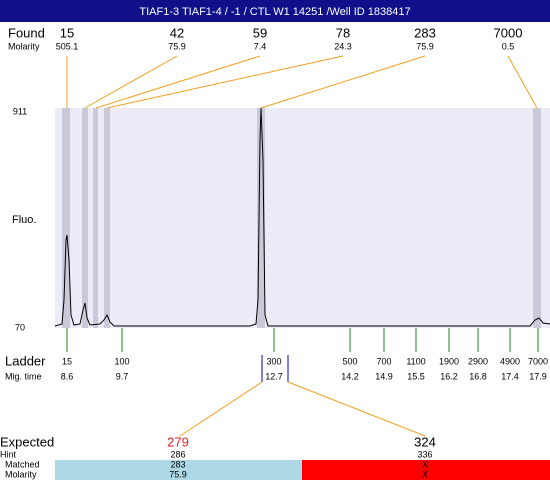  Describe the element at coordinates (425, 32) in the screenshot. I see `found-size: 283` at that location.